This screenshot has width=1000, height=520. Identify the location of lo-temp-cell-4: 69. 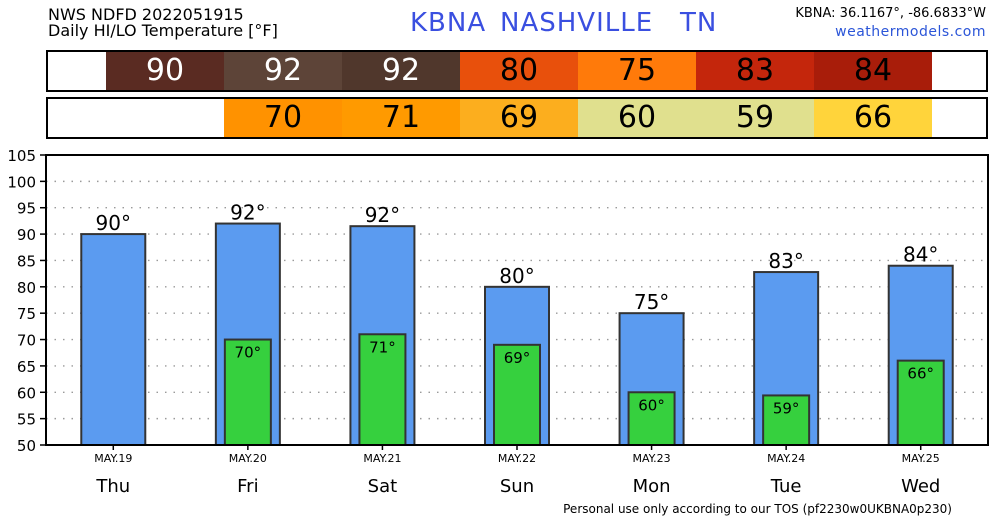
(519, 118).